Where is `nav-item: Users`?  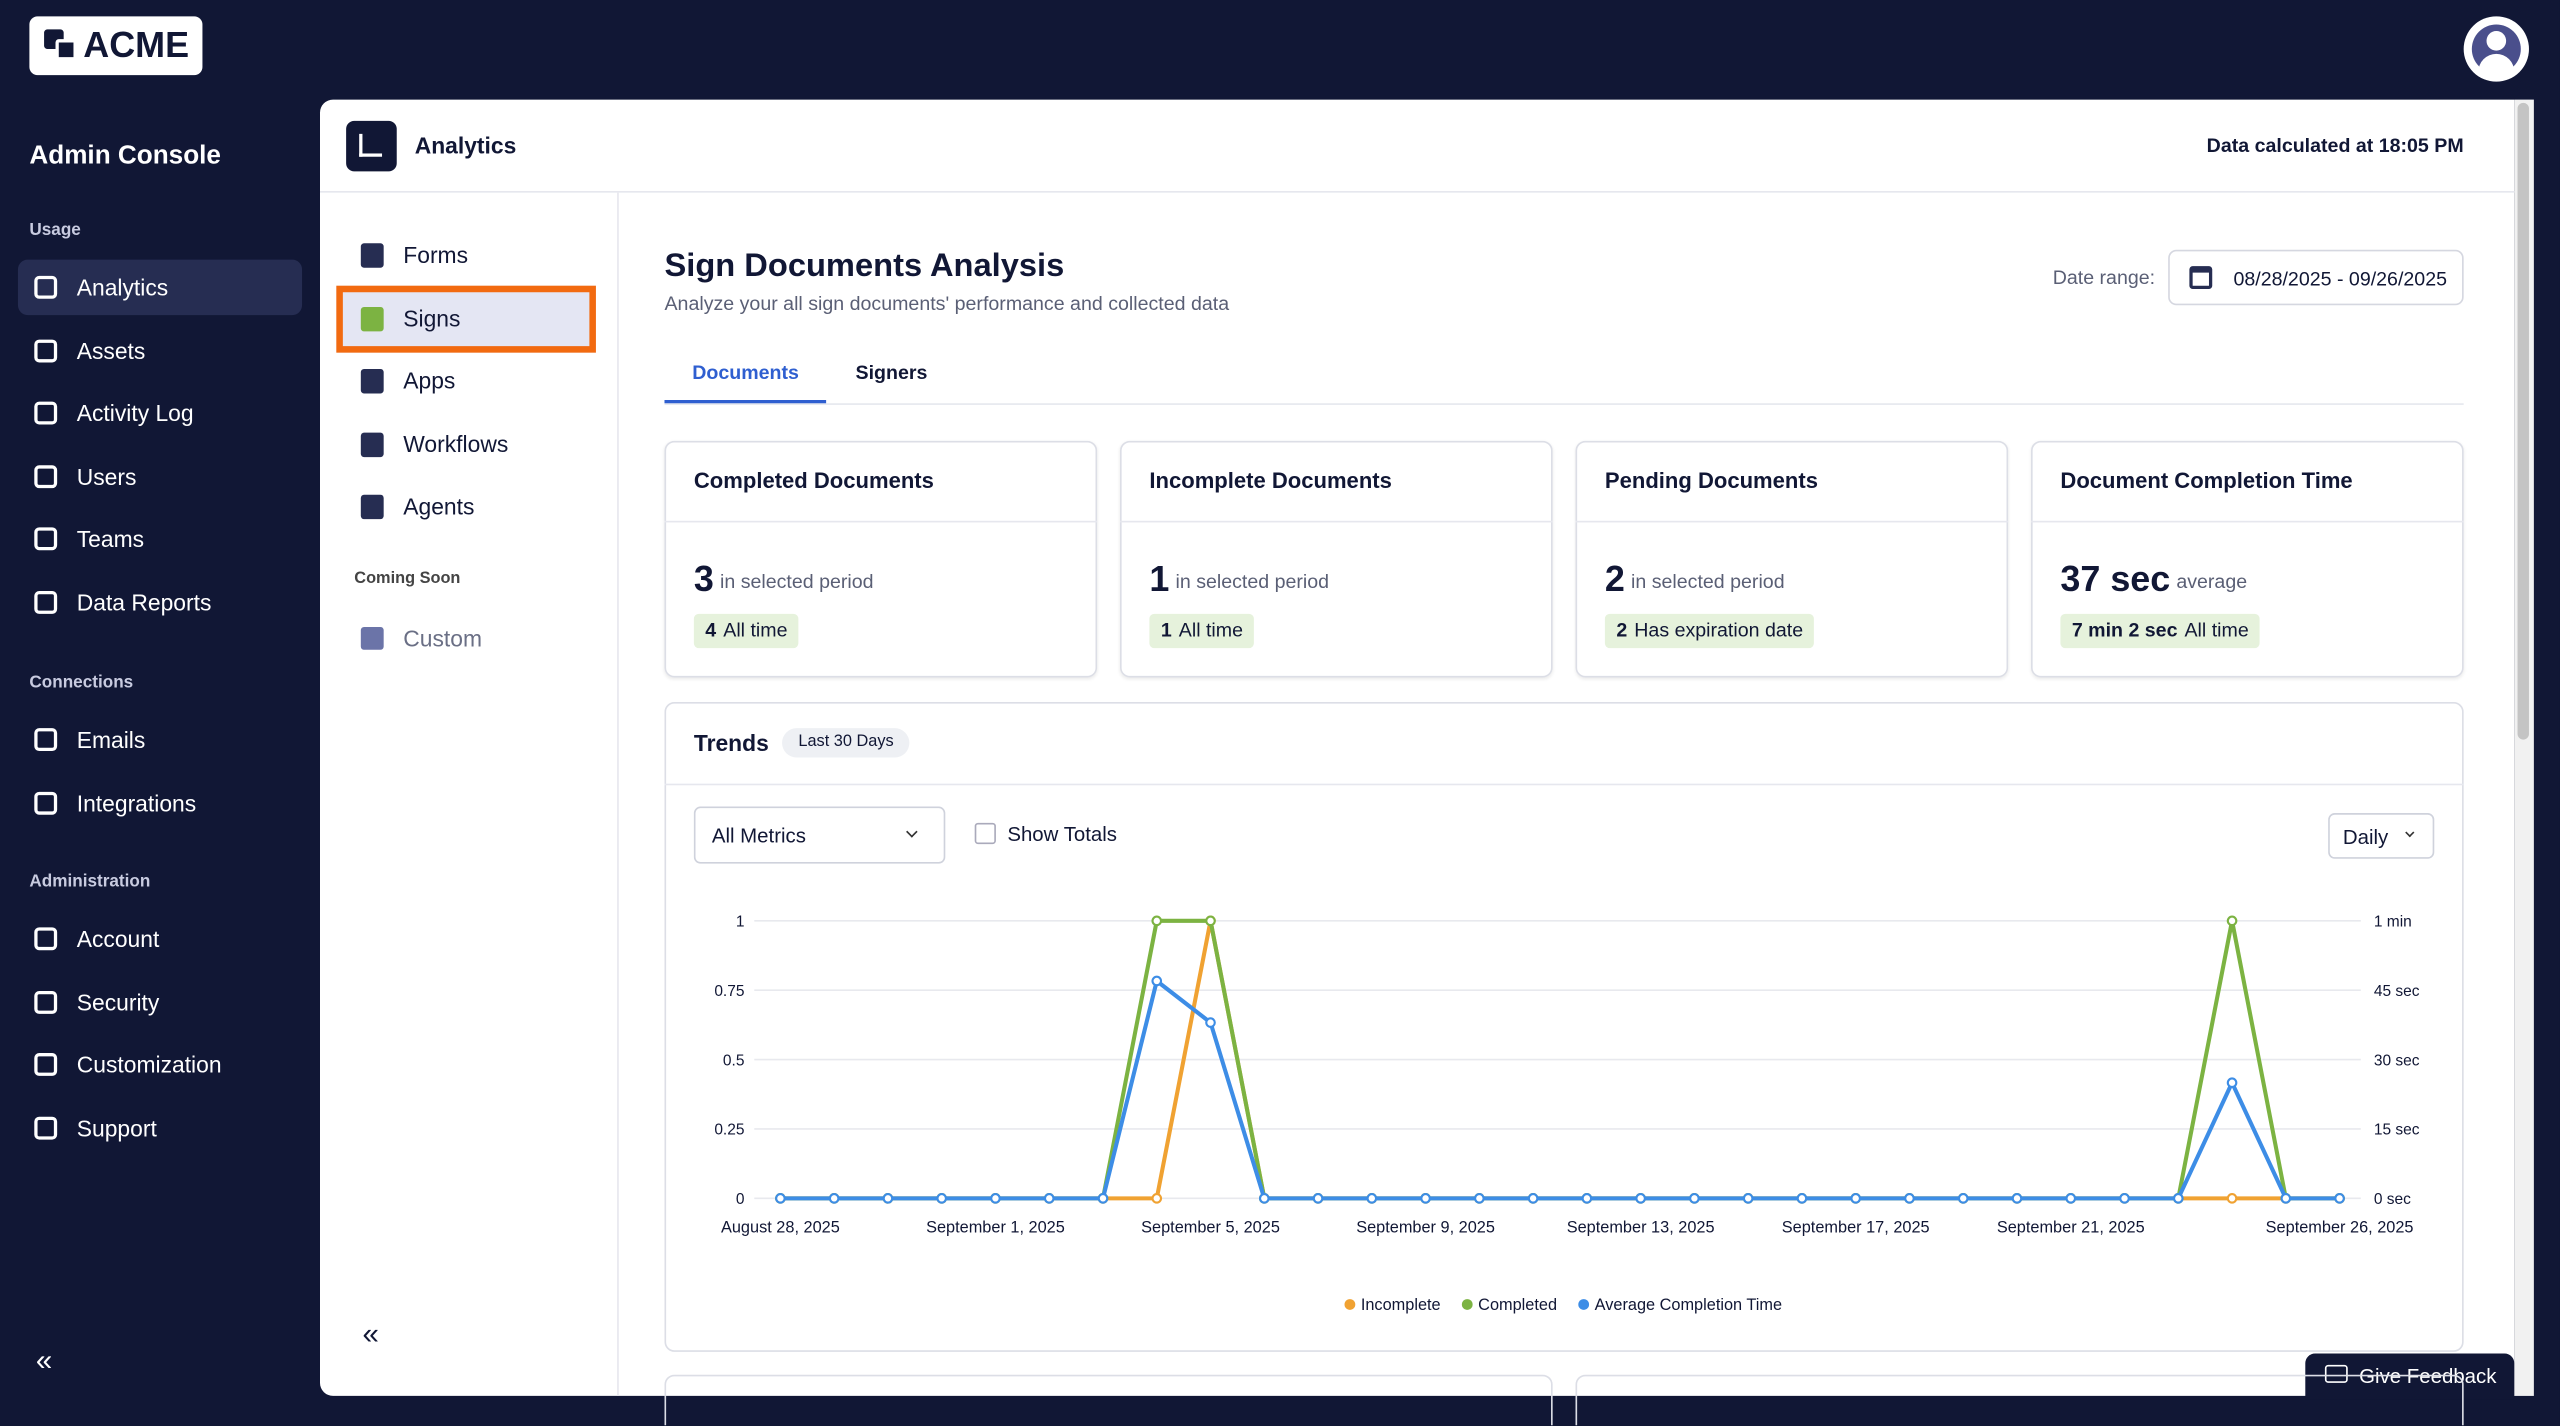
nav-item: Users is located at coordinates (106, 475).